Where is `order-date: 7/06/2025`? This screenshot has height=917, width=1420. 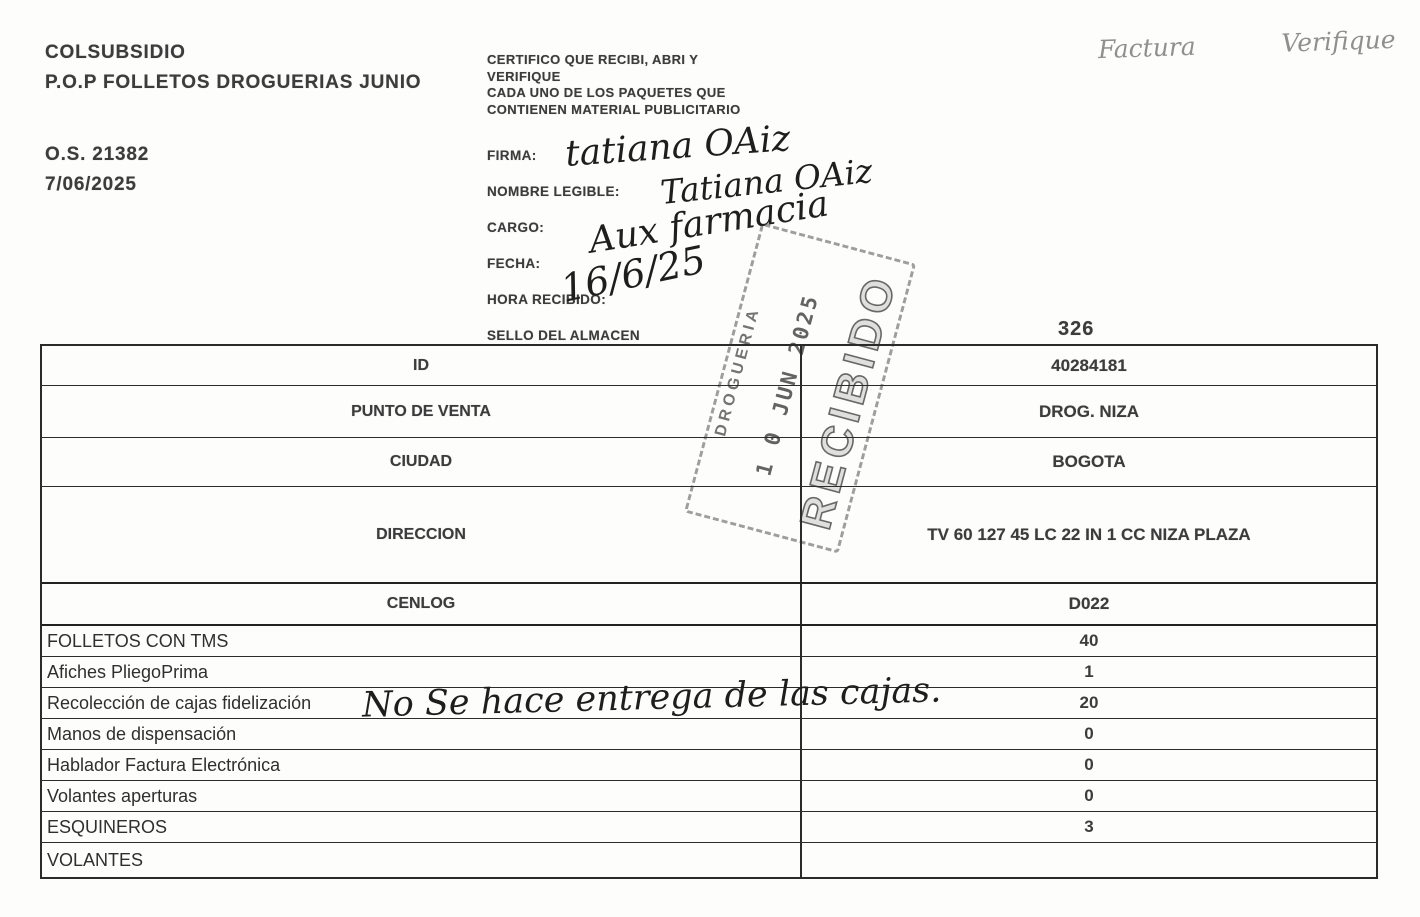 order-date: 7/06/2025 is located at coordinates (91, 184).